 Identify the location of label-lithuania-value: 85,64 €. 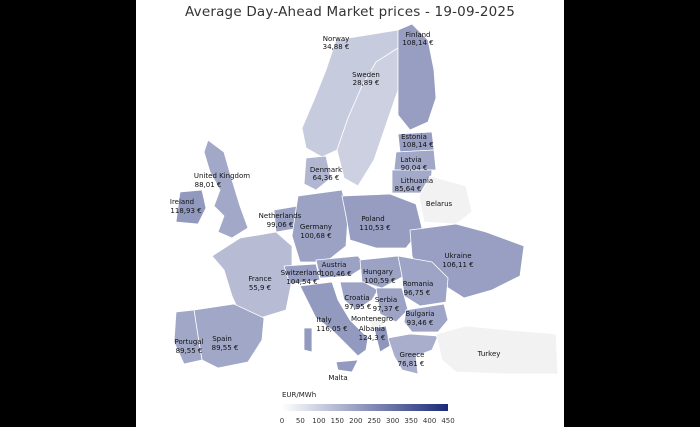
(408, 189).